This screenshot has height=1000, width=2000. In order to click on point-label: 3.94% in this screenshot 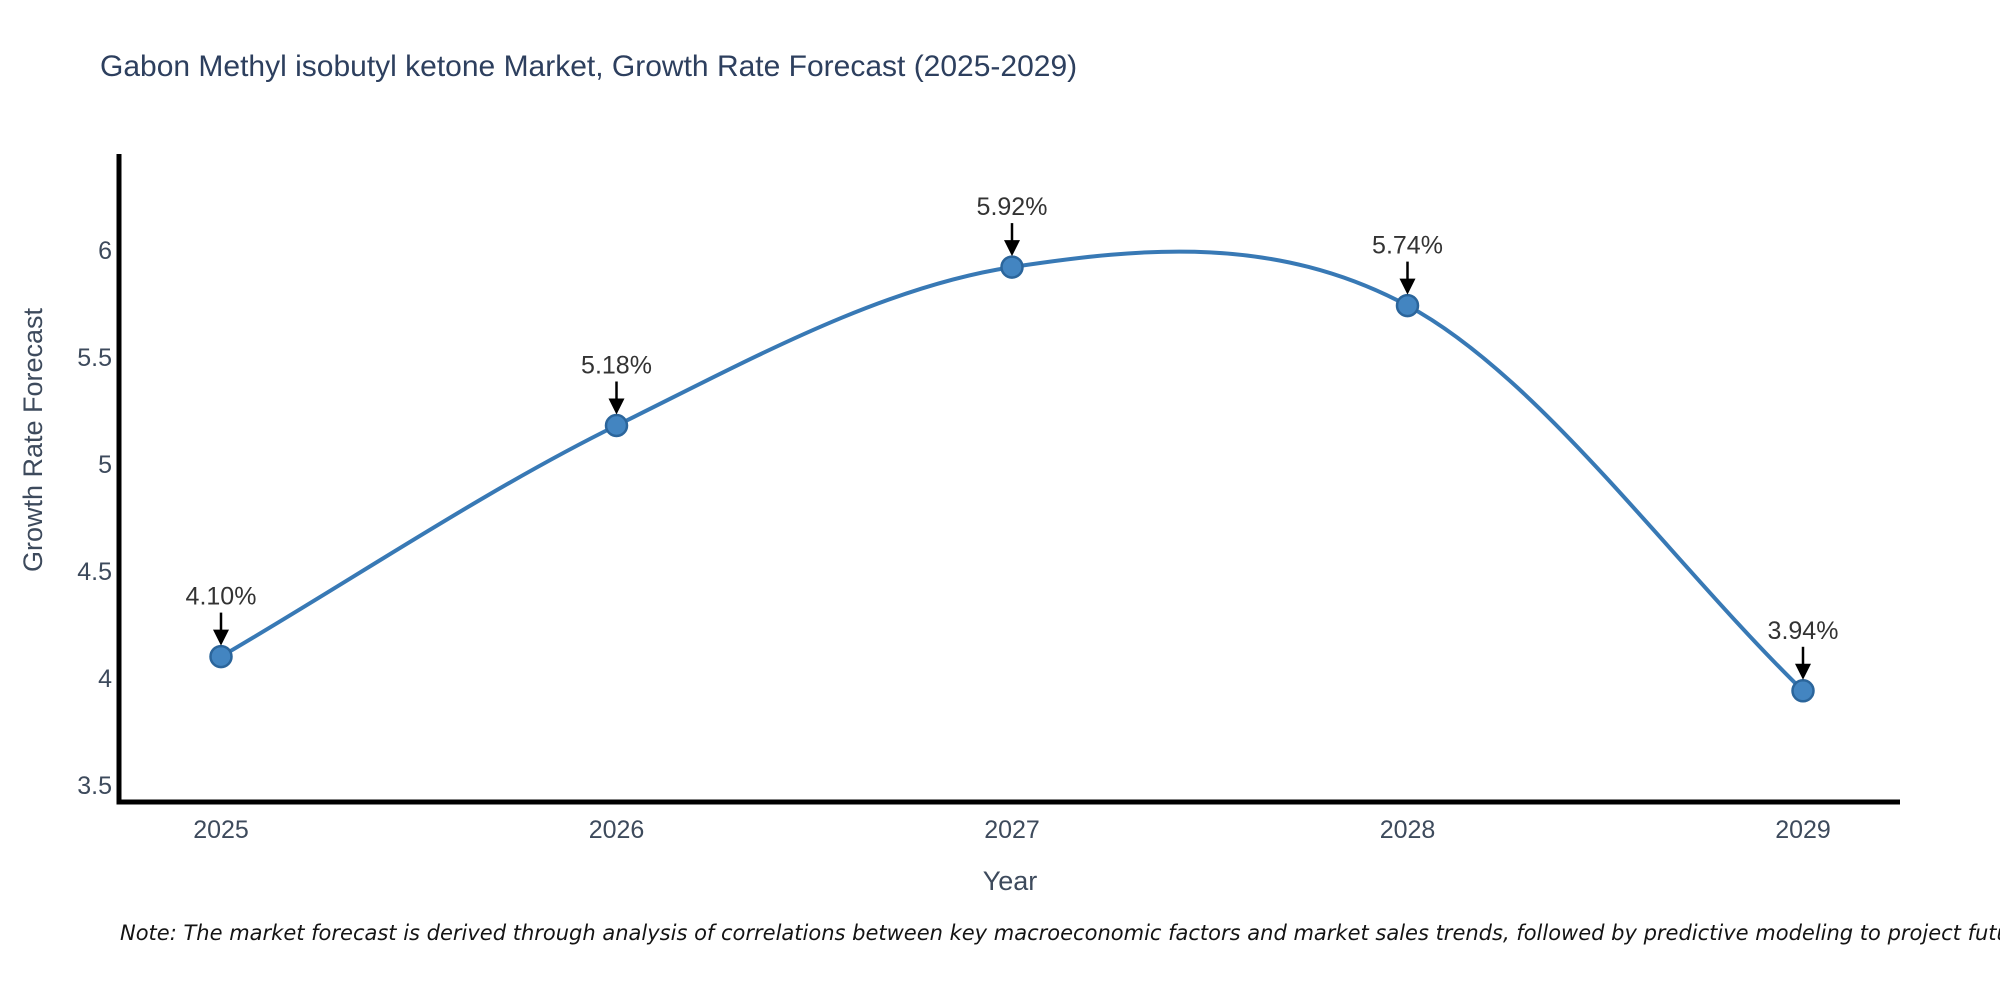, I will do `click(1803, 631)`.